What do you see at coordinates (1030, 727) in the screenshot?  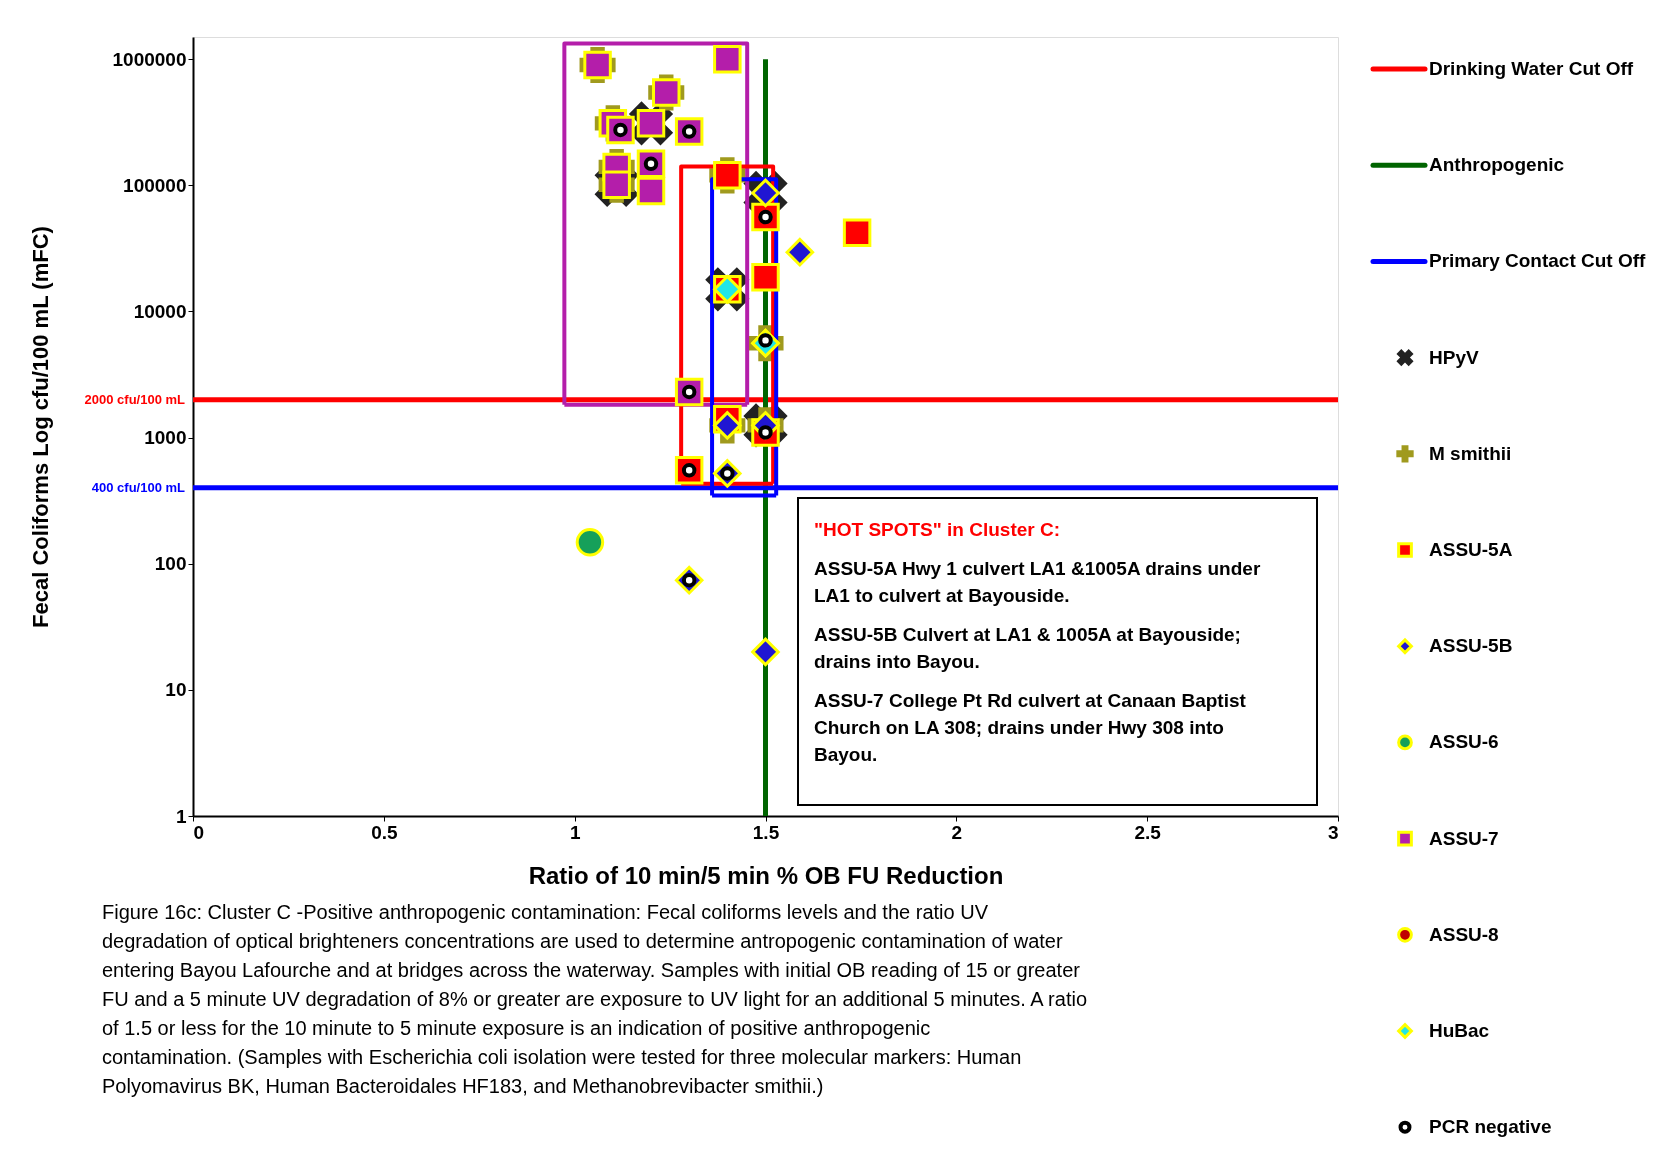 I see `annotation: ASSU-7 College Pt Rd culvert at Canaan Baptist Church on LA 308; drains under Hwy 308 into Bayou.` at bounding box center [1030, 727].